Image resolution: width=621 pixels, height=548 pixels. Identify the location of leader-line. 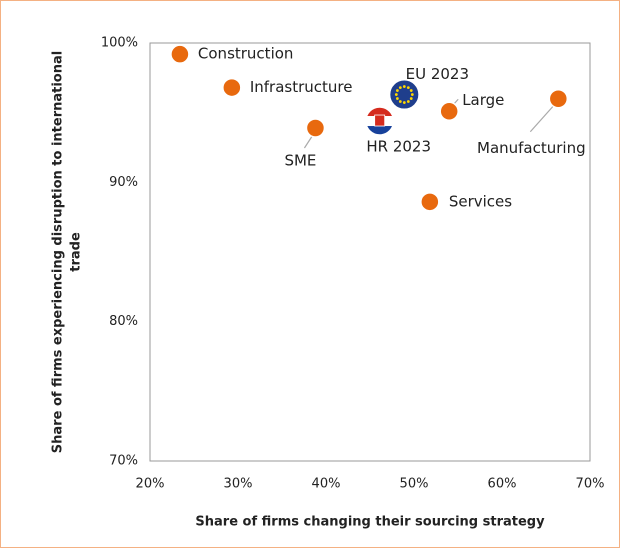
(542, 118).